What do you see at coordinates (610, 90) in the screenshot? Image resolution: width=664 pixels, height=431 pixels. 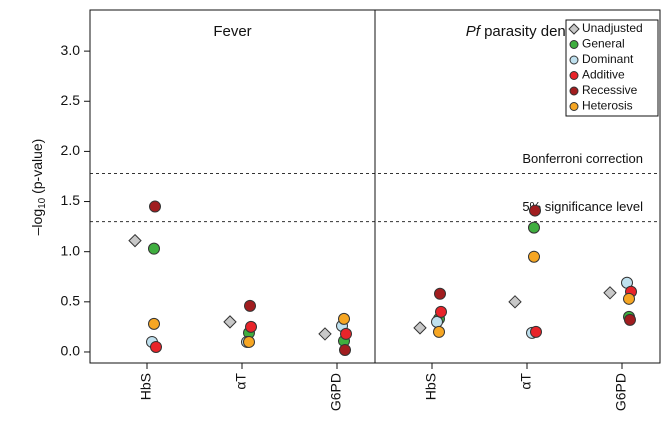 I see `legend-label: Recessive` at bounding box center [610, 90].